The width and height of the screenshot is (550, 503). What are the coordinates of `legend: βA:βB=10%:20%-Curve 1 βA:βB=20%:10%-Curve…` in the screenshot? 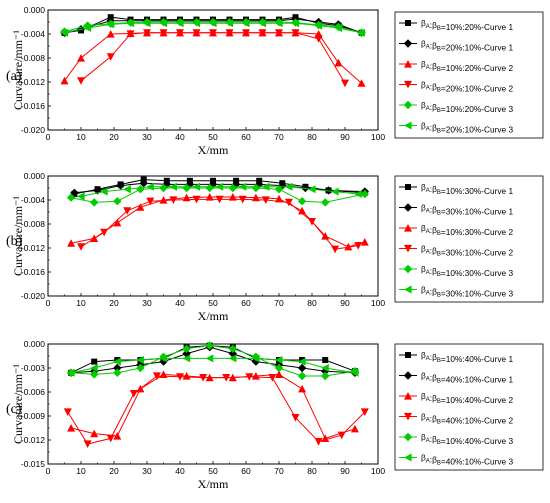 It's located at (469, 75).